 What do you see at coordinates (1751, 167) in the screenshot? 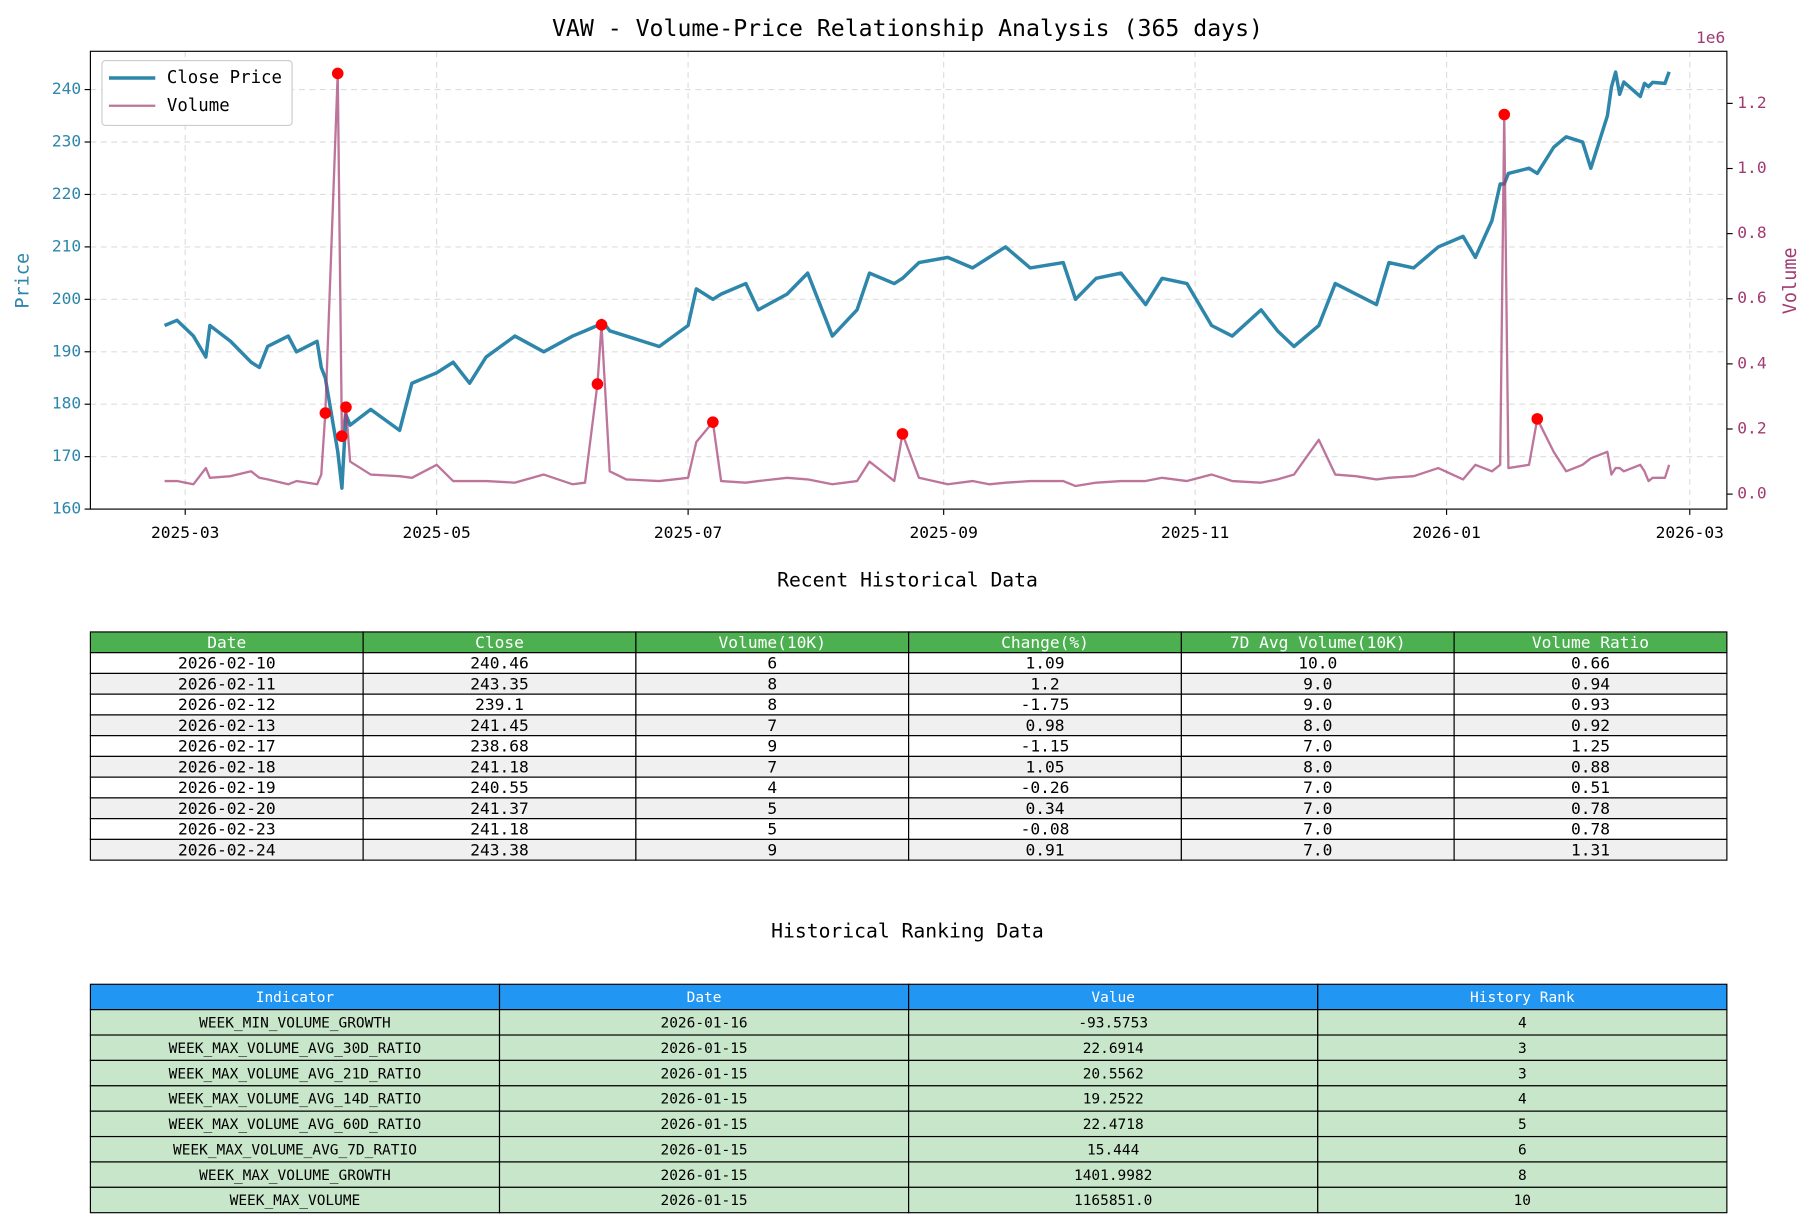
I see `y2-tick-label: 1.0` at bounding box center [1751, 167].